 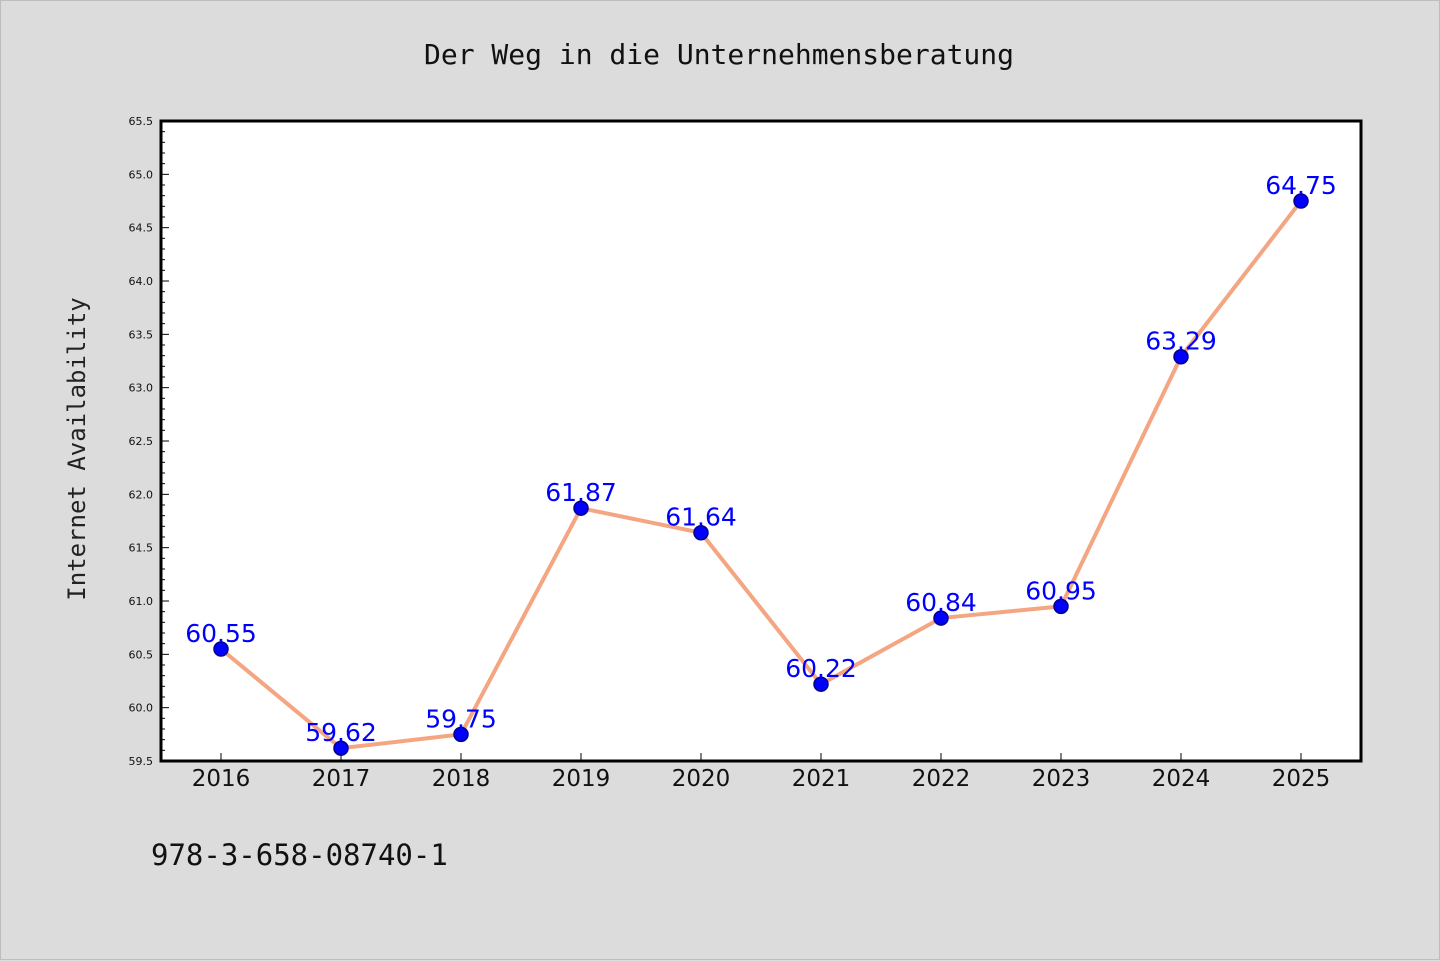 What do you see at coordinates (581, 779) in the screenshot?
I see `x-tick-label: 2019` at bounding box center [581, 779].